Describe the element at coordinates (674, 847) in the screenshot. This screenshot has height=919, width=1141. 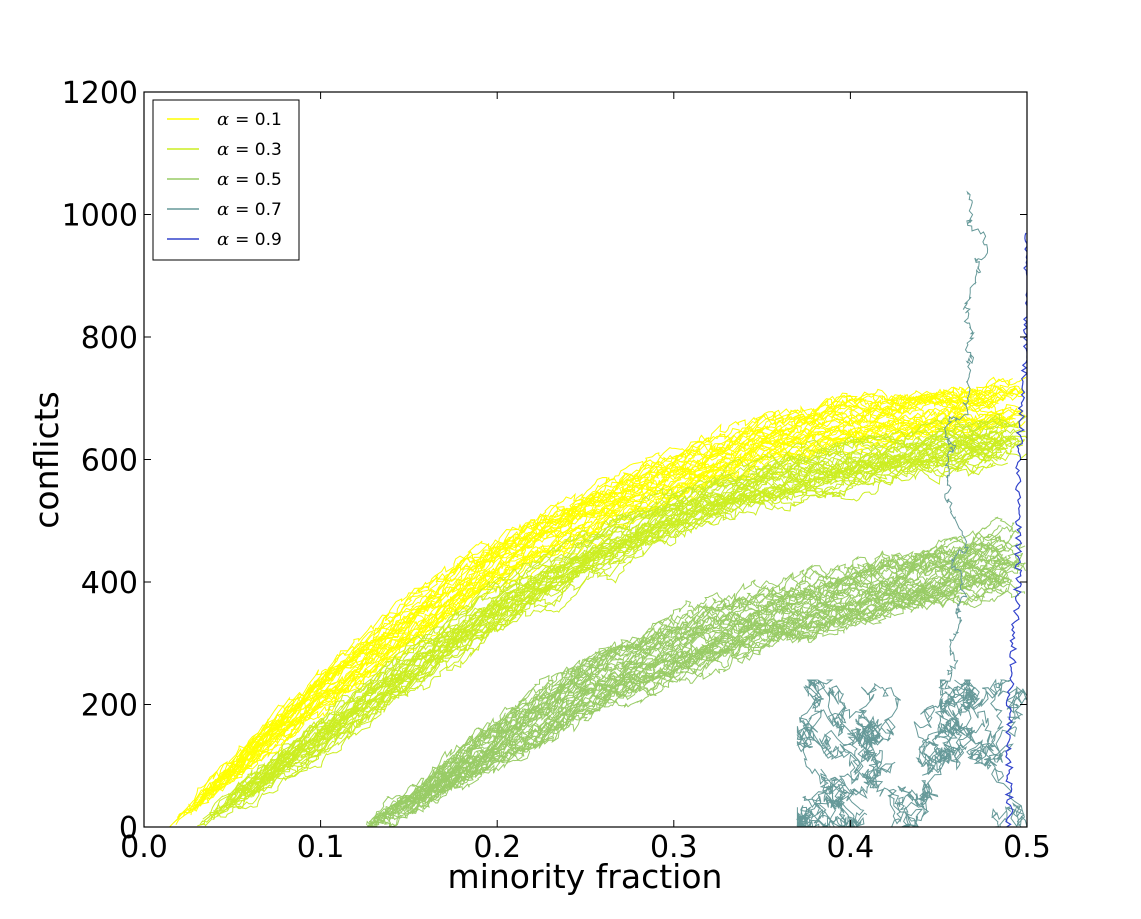
I see `x-tick-label: 0.3` at that location.